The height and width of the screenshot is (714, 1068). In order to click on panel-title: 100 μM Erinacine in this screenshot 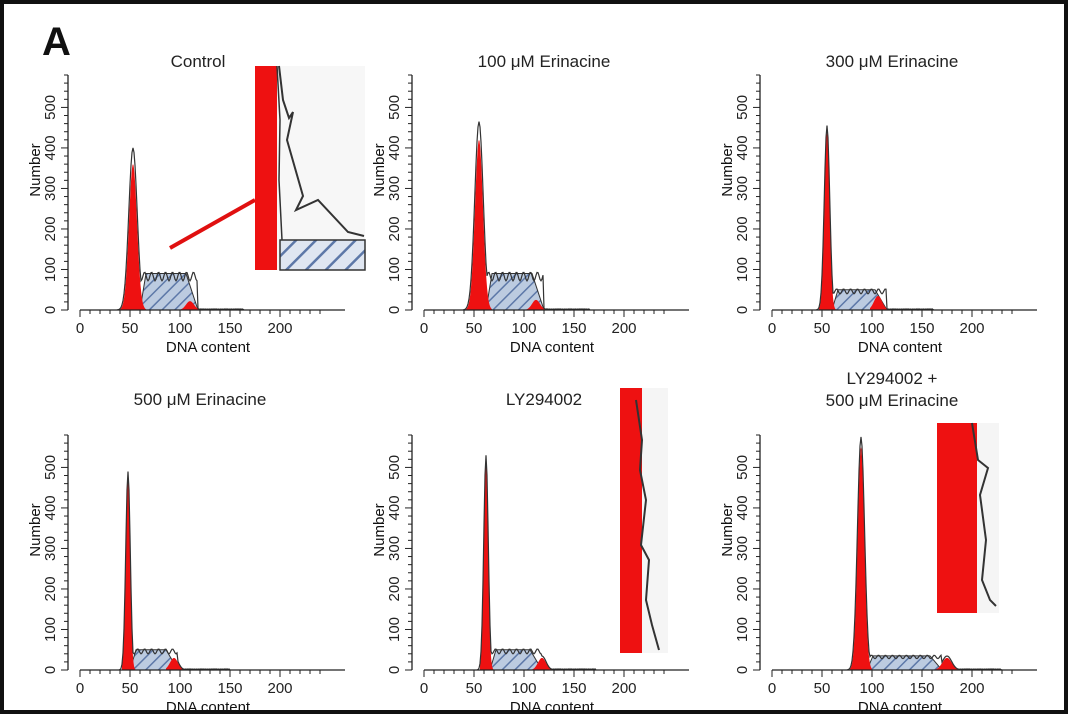, I will do `click(544, 61)`.